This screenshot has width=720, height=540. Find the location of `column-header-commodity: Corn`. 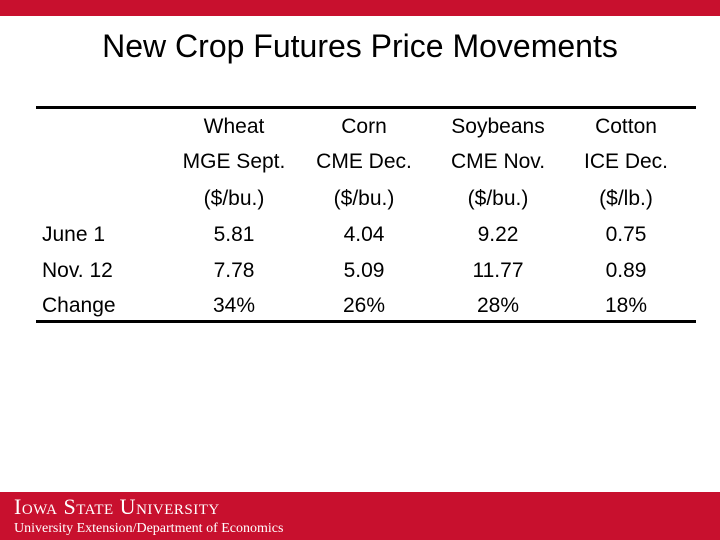

column-header-commodity: Corn is located at coordinates (364, 126).